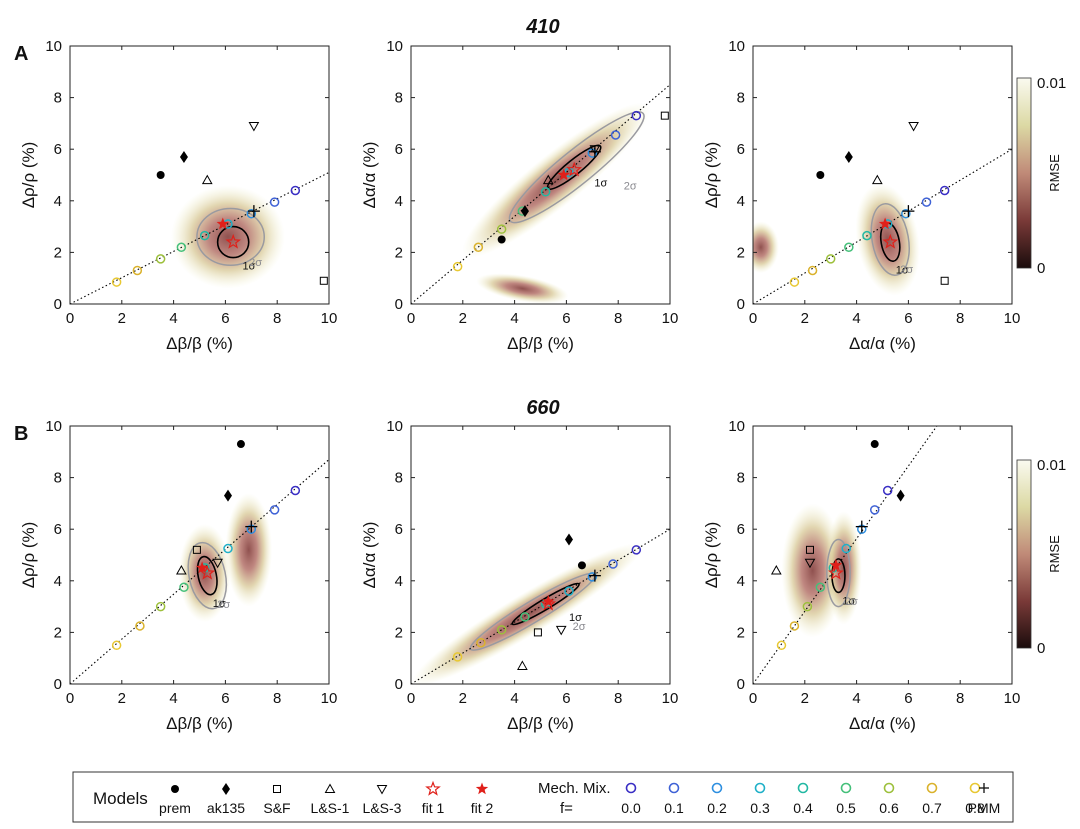  I want to click on y-tick-label: 8, so click(399, 98).